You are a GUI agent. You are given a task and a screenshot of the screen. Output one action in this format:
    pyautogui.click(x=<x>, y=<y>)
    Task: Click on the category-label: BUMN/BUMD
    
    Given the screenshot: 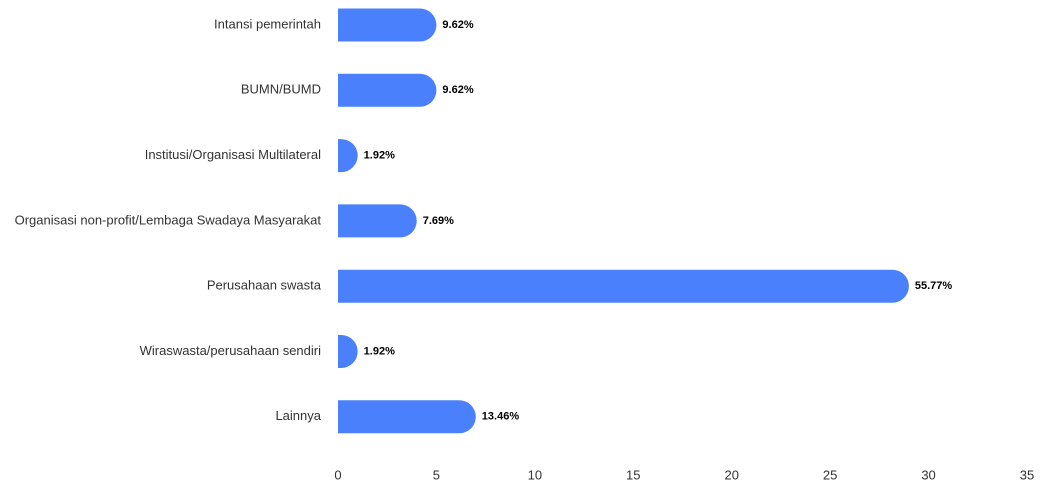 What is the action you would take?
    pyautogui.click(x=281, y=89)
    